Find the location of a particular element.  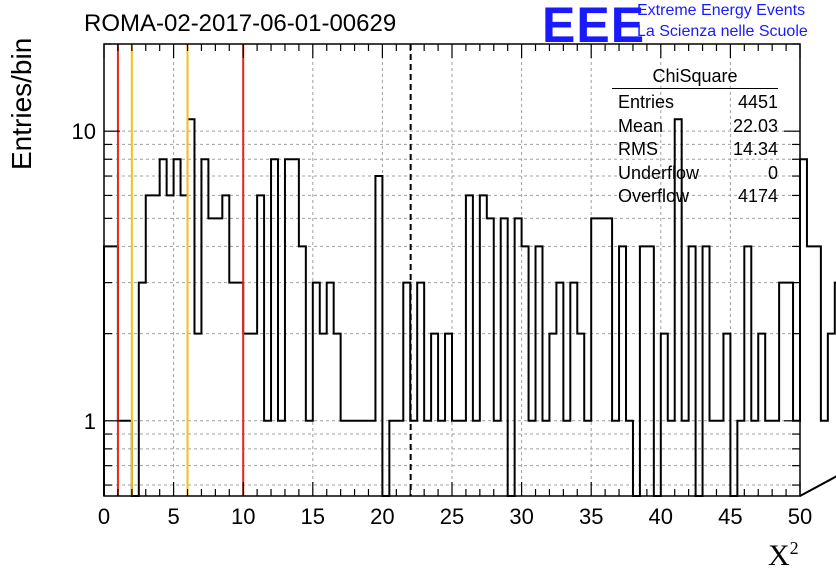

stats-label: Underflow is located at coordinates (659, 172).